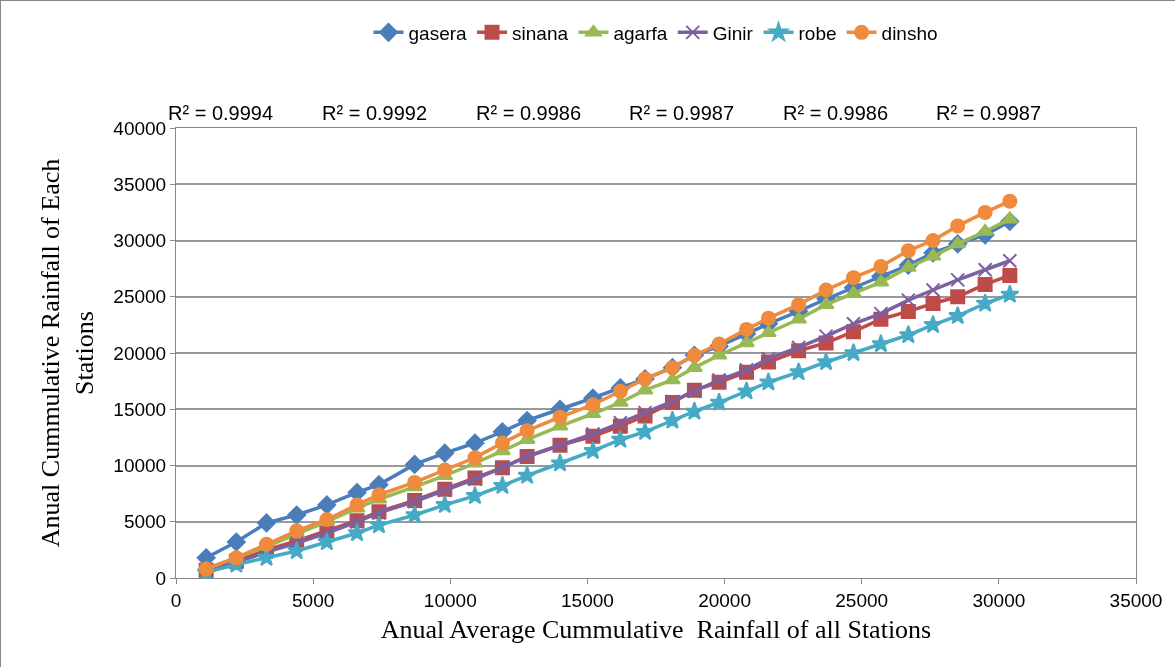  I want to click on x-tick-label: 15000, so click(587, 600).